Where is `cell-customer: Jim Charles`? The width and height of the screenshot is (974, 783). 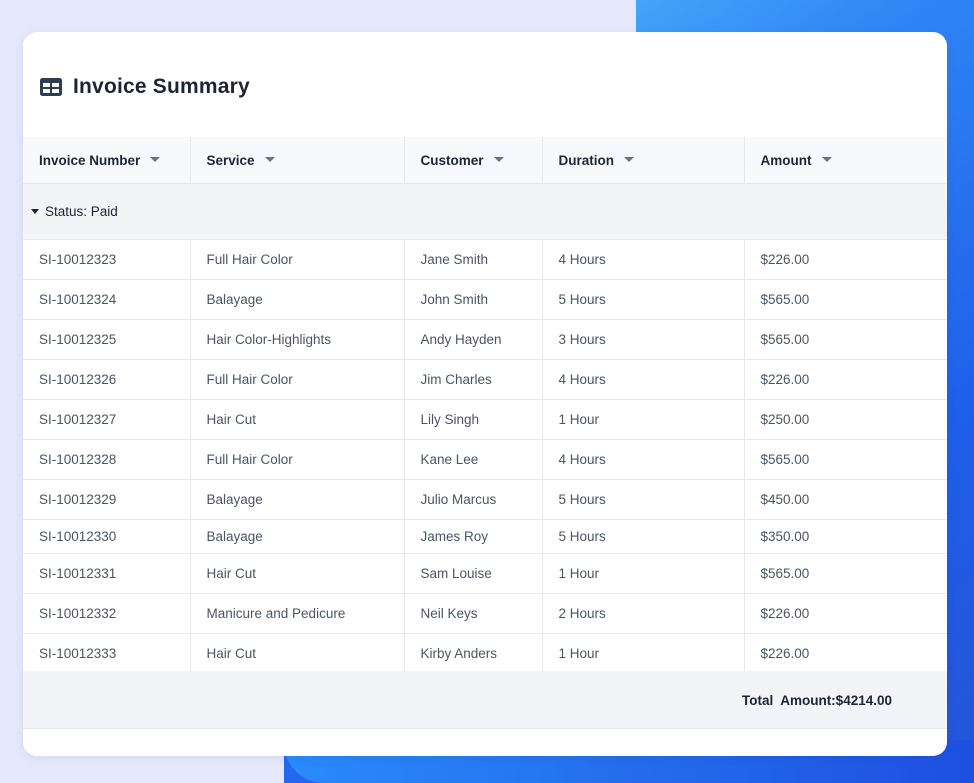 cell-customer: Jim Charles is located at coordinates (473, 379).